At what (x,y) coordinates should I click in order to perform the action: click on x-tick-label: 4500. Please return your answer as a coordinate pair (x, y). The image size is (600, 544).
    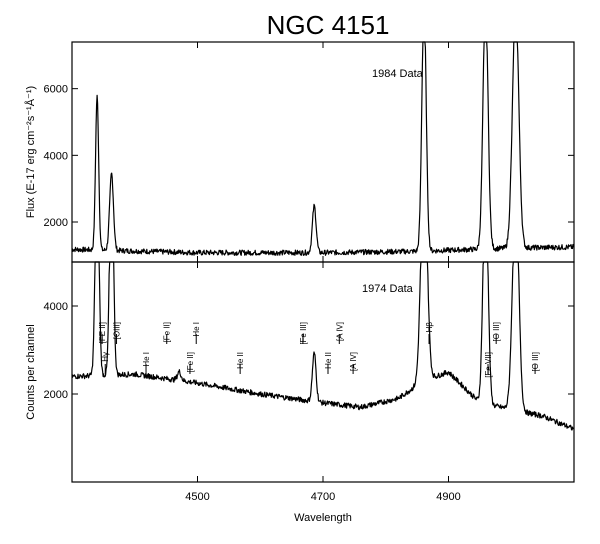
    Looking at the image, I should click on (197, 497).